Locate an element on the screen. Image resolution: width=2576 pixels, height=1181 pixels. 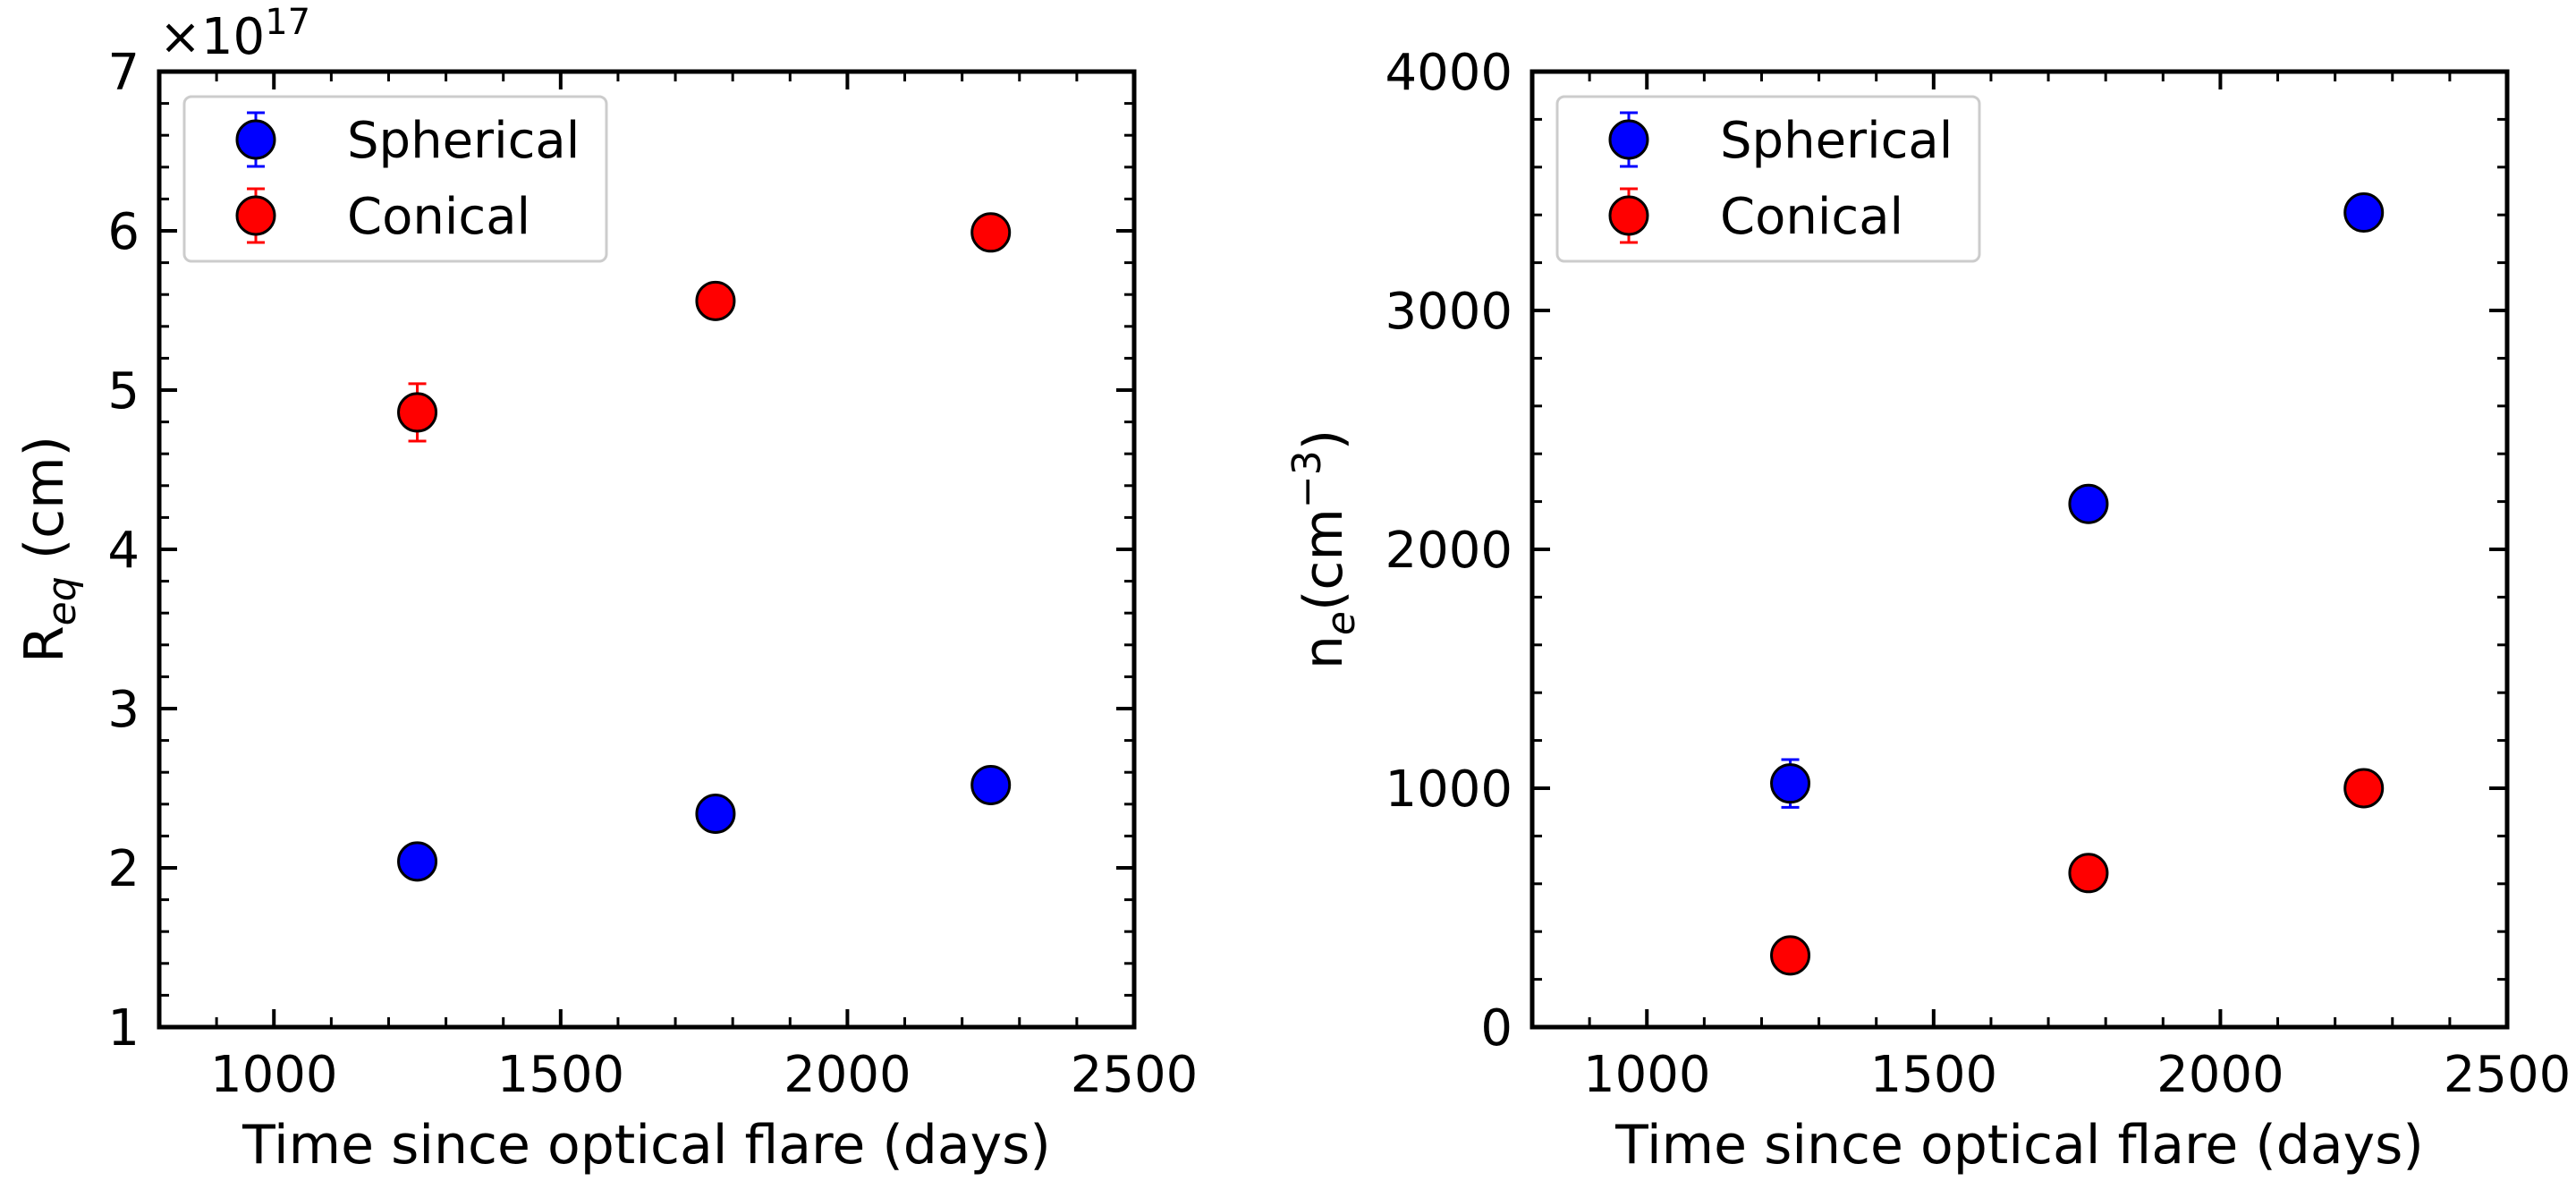
left-markers is located at coordinates (704, 547).